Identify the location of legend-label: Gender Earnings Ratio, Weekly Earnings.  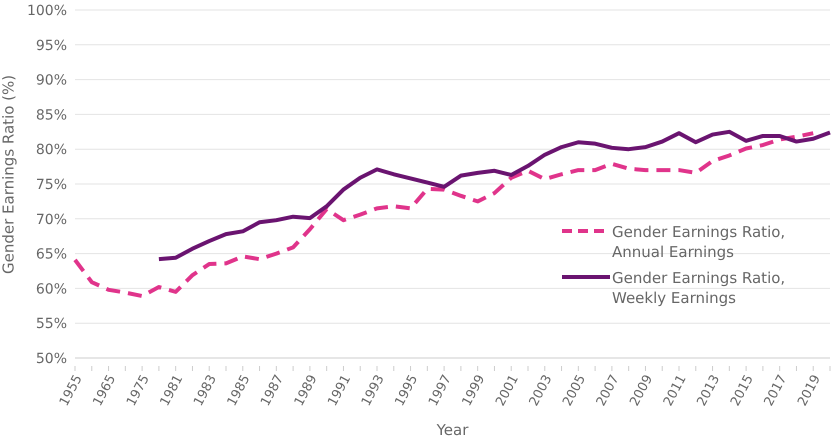
(699, 288).